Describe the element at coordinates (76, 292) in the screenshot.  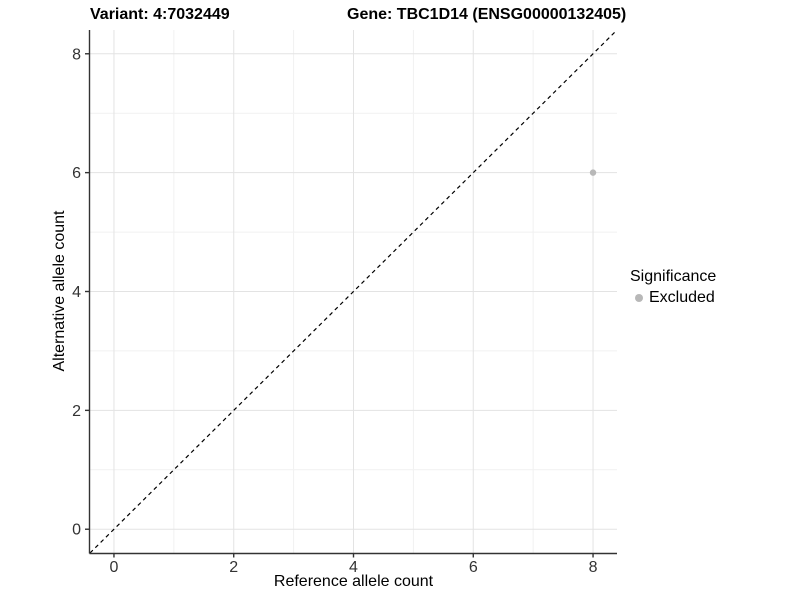
I see `y-tick-label: 4` at that location.